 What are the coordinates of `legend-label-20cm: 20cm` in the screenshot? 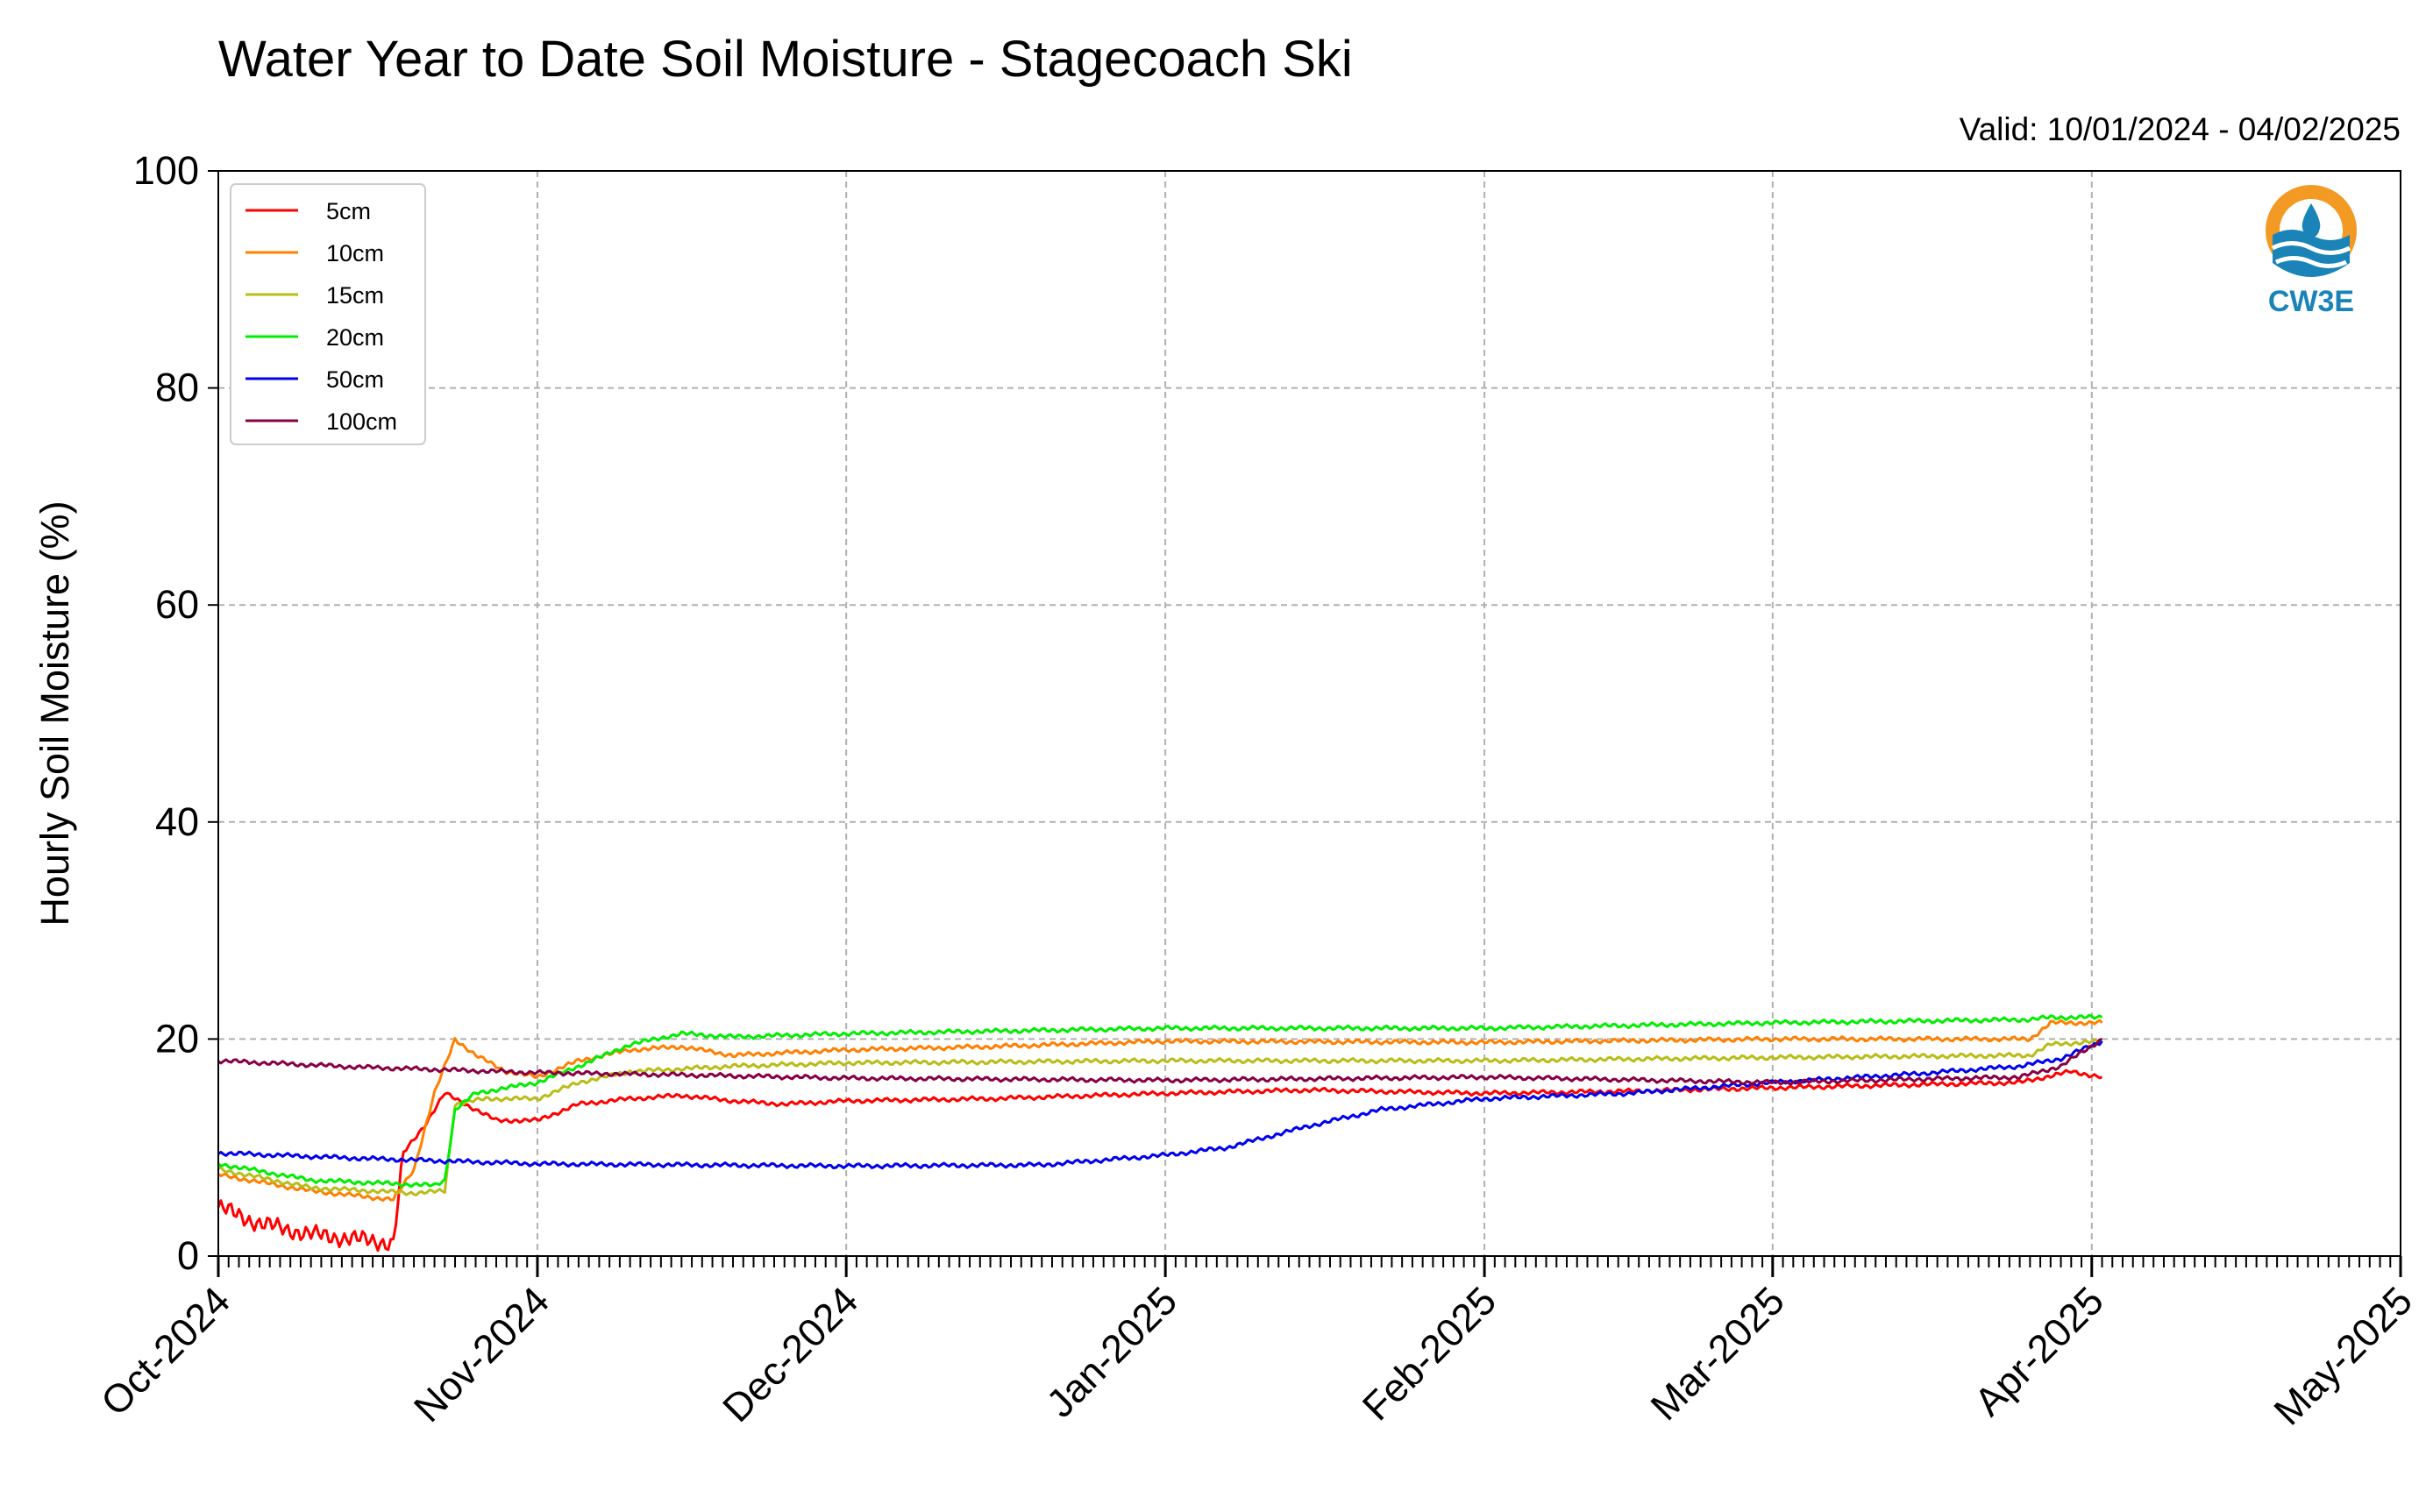 It's located at (355, 337).